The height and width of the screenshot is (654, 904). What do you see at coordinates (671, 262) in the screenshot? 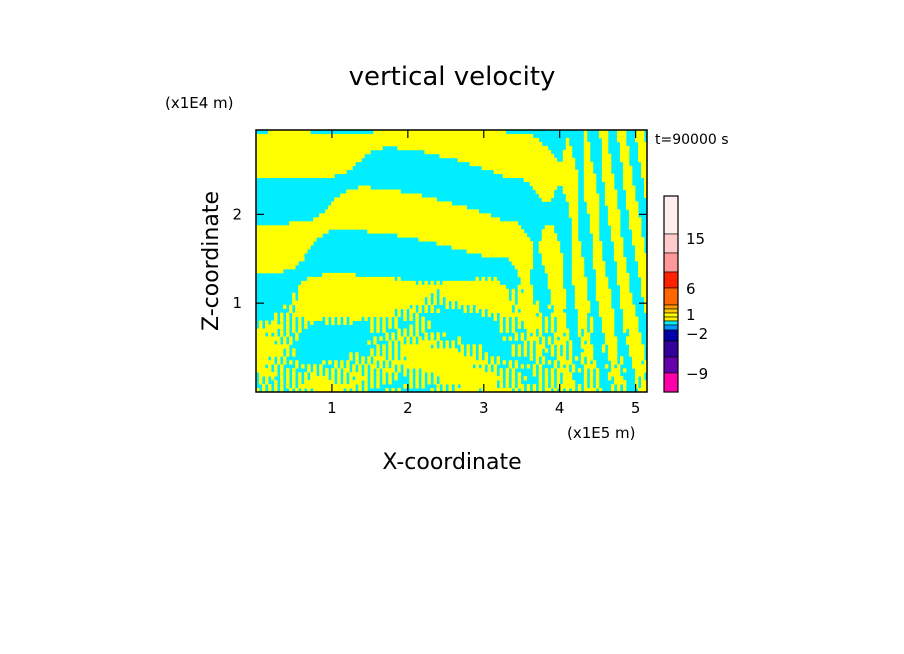
I see `colorbar-swatch` at bounding box center [671, 262].